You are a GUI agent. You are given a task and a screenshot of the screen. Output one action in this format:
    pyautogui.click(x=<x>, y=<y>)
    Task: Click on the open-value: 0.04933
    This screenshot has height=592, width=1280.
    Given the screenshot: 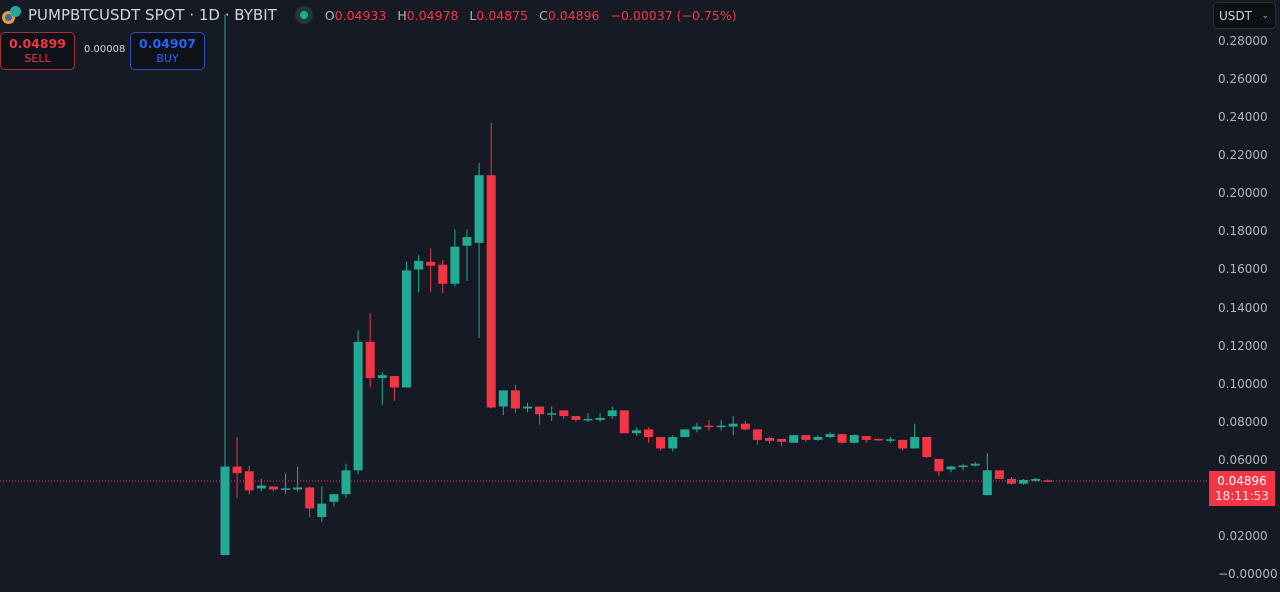 What is the action you would take?
    pyautogui.click(x=360, y=15)
    